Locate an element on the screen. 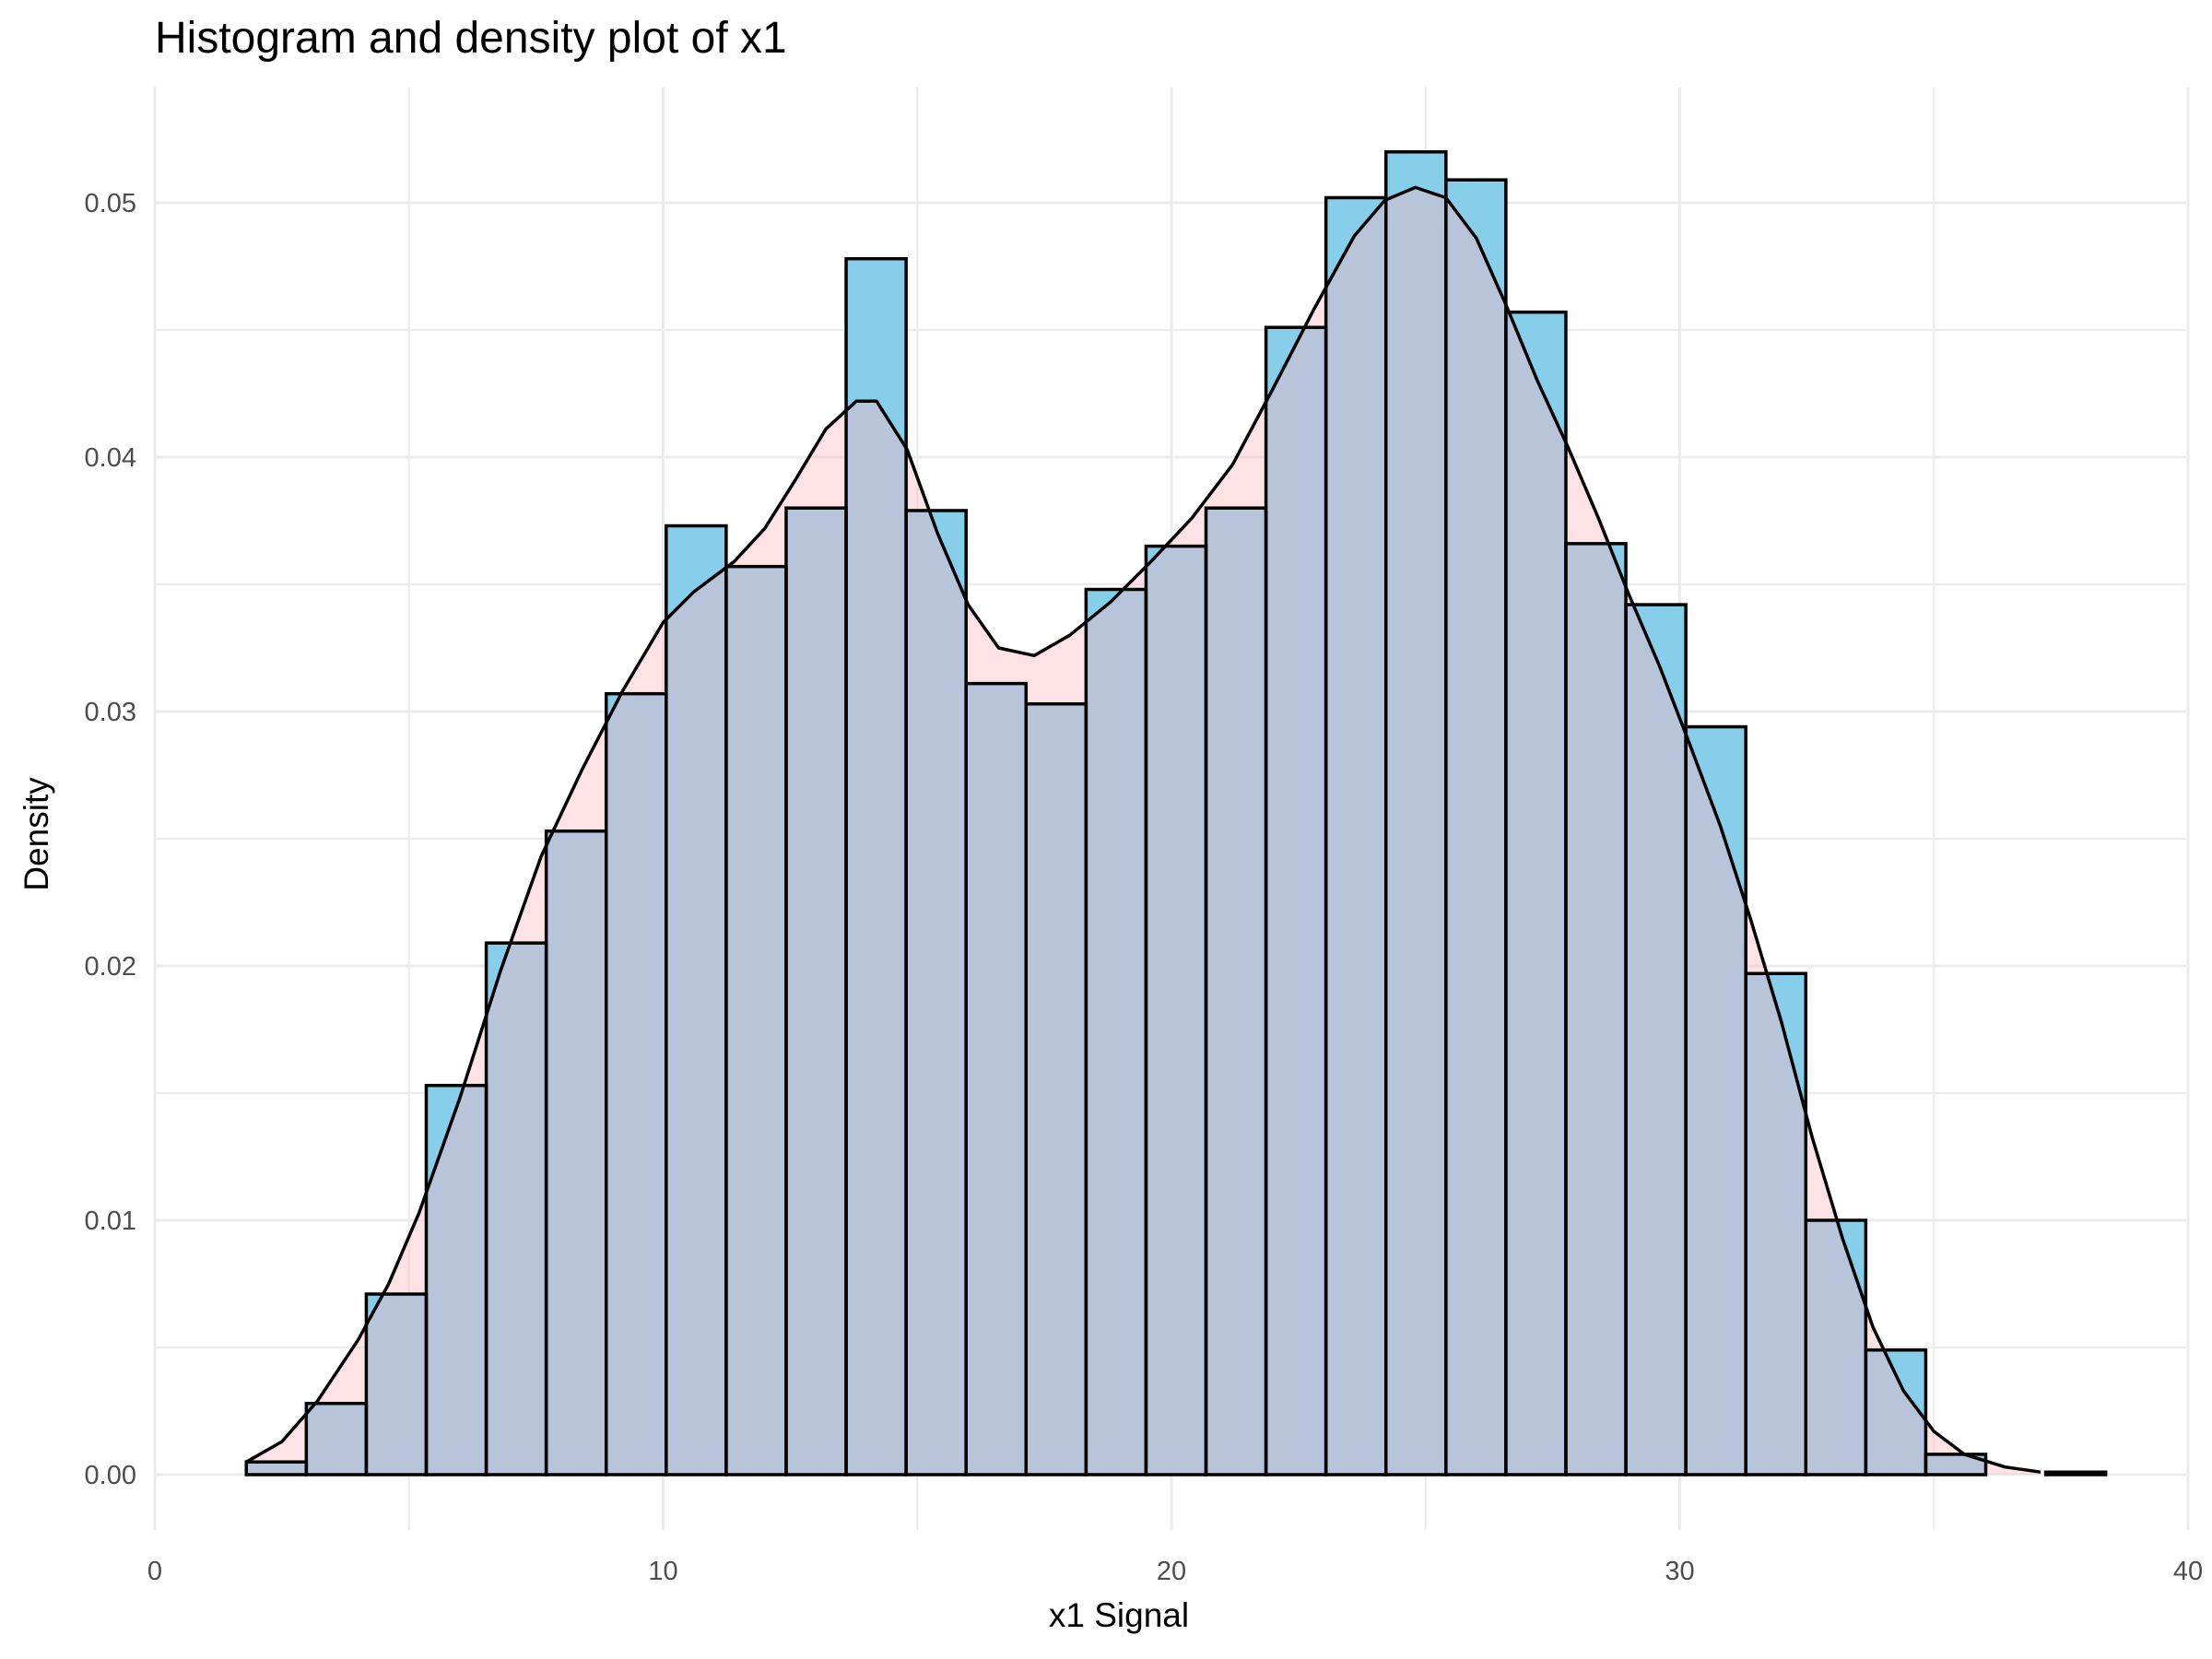  x-tick-label: 40 is located at coordinates (2188, 1571).